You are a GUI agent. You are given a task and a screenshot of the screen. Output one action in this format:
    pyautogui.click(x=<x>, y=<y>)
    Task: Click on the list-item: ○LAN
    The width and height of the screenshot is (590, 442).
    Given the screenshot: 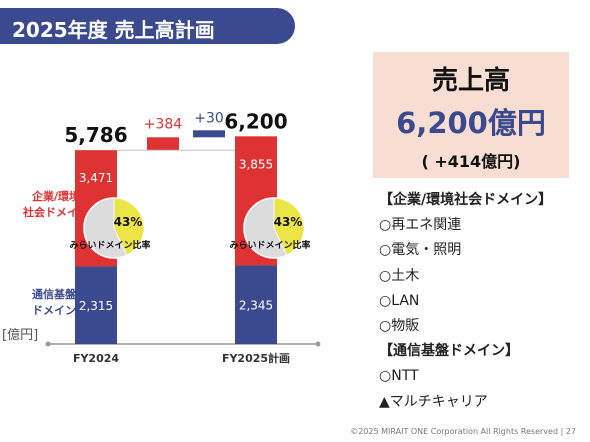 What is the action you would take?
    pyautogui.click(x=399, y=300)
    